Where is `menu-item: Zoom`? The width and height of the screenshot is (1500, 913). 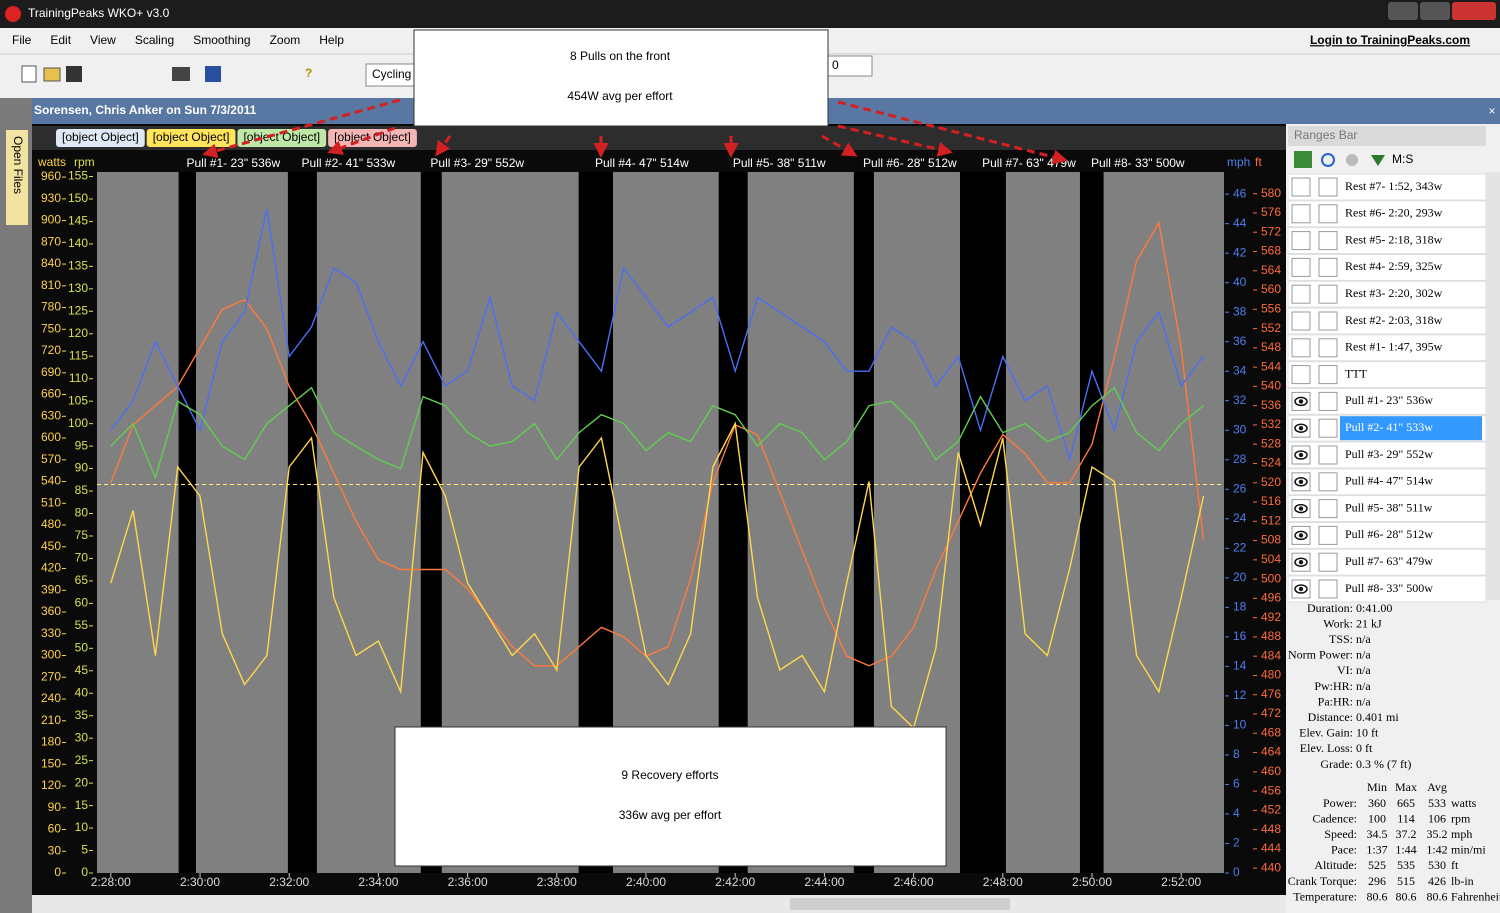
menu-item: Zoom is located at coordinates (285, 40).